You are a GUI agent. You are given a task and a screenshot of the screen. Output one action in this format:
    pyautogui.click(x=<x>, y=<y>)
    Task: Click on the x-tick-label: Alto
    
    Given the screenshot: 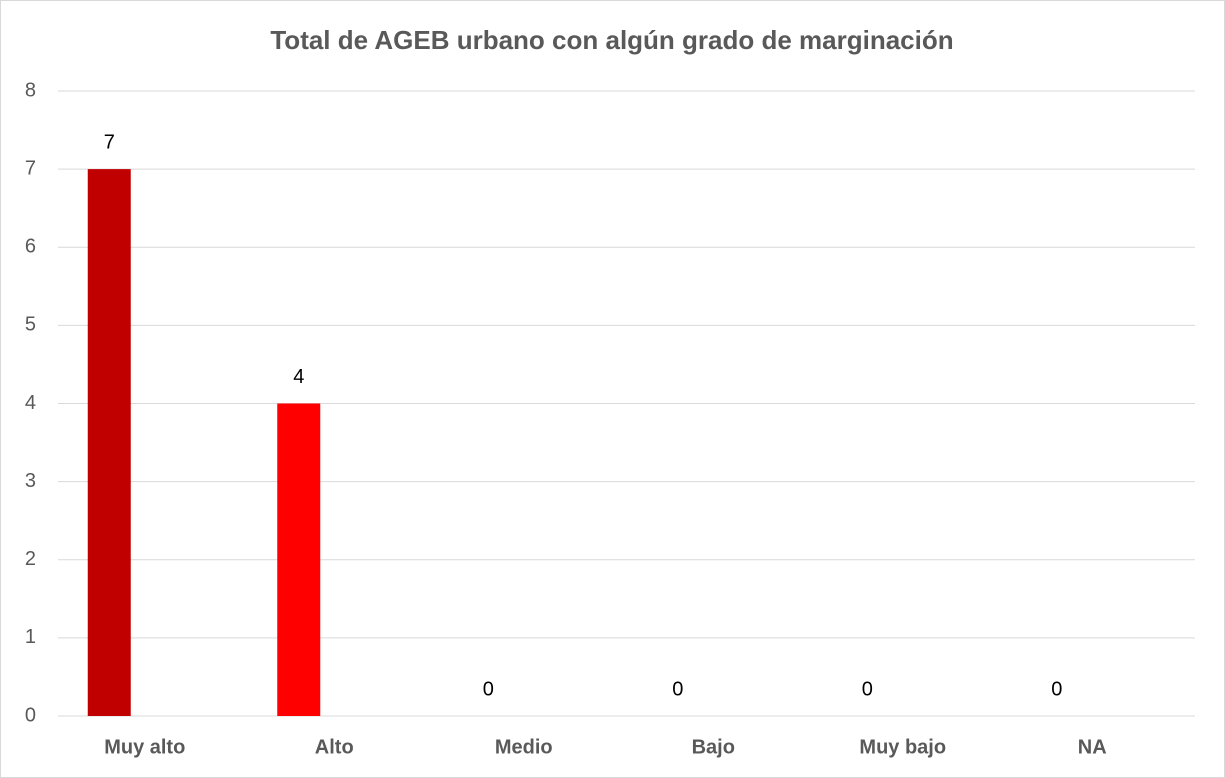 What is the action you would take?
    pyautogui.click(x=334, y=747)
    